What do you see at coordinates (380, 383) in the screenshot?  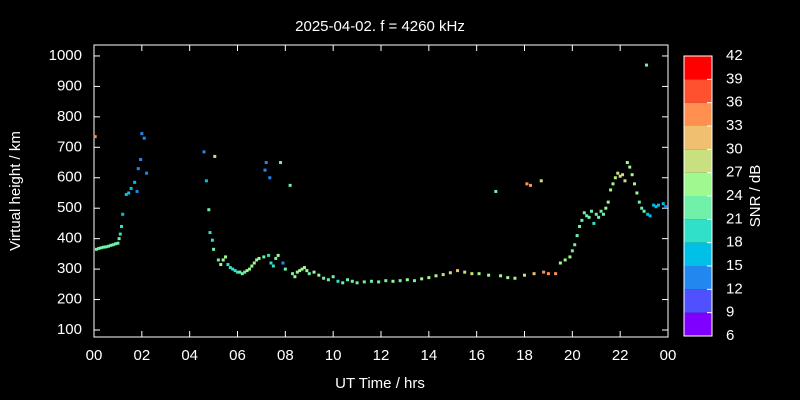 I see `x-axis-label: UT Time / hrs` at bounding box center [380, 383].